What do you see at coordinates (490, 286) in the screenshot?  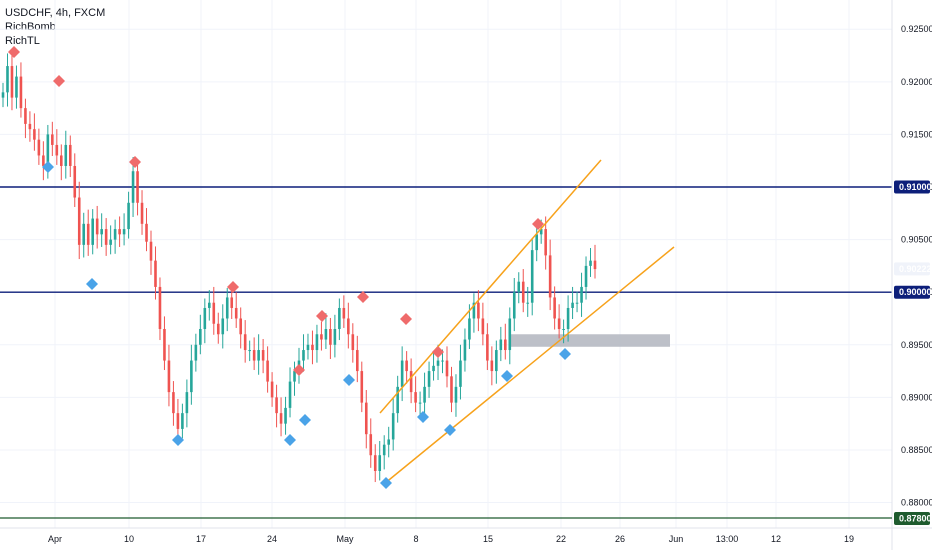 I see `channel-upper-trendline` at bounding box center [490, 286].